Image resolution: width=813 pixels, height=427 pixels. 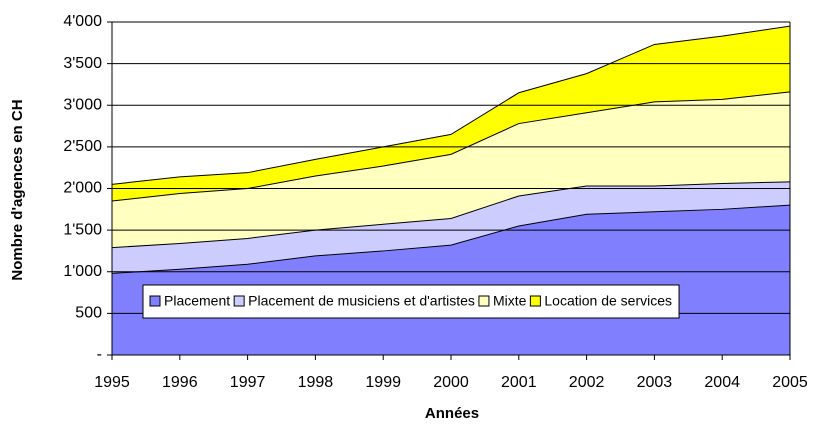 I want to click on legend-box, so click(x=411, y=301).